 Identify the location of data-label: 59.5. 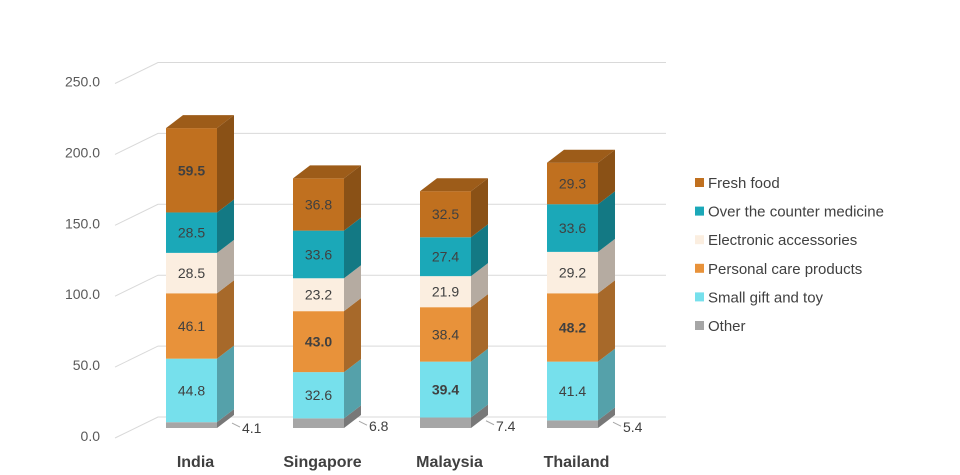
(191, 170).